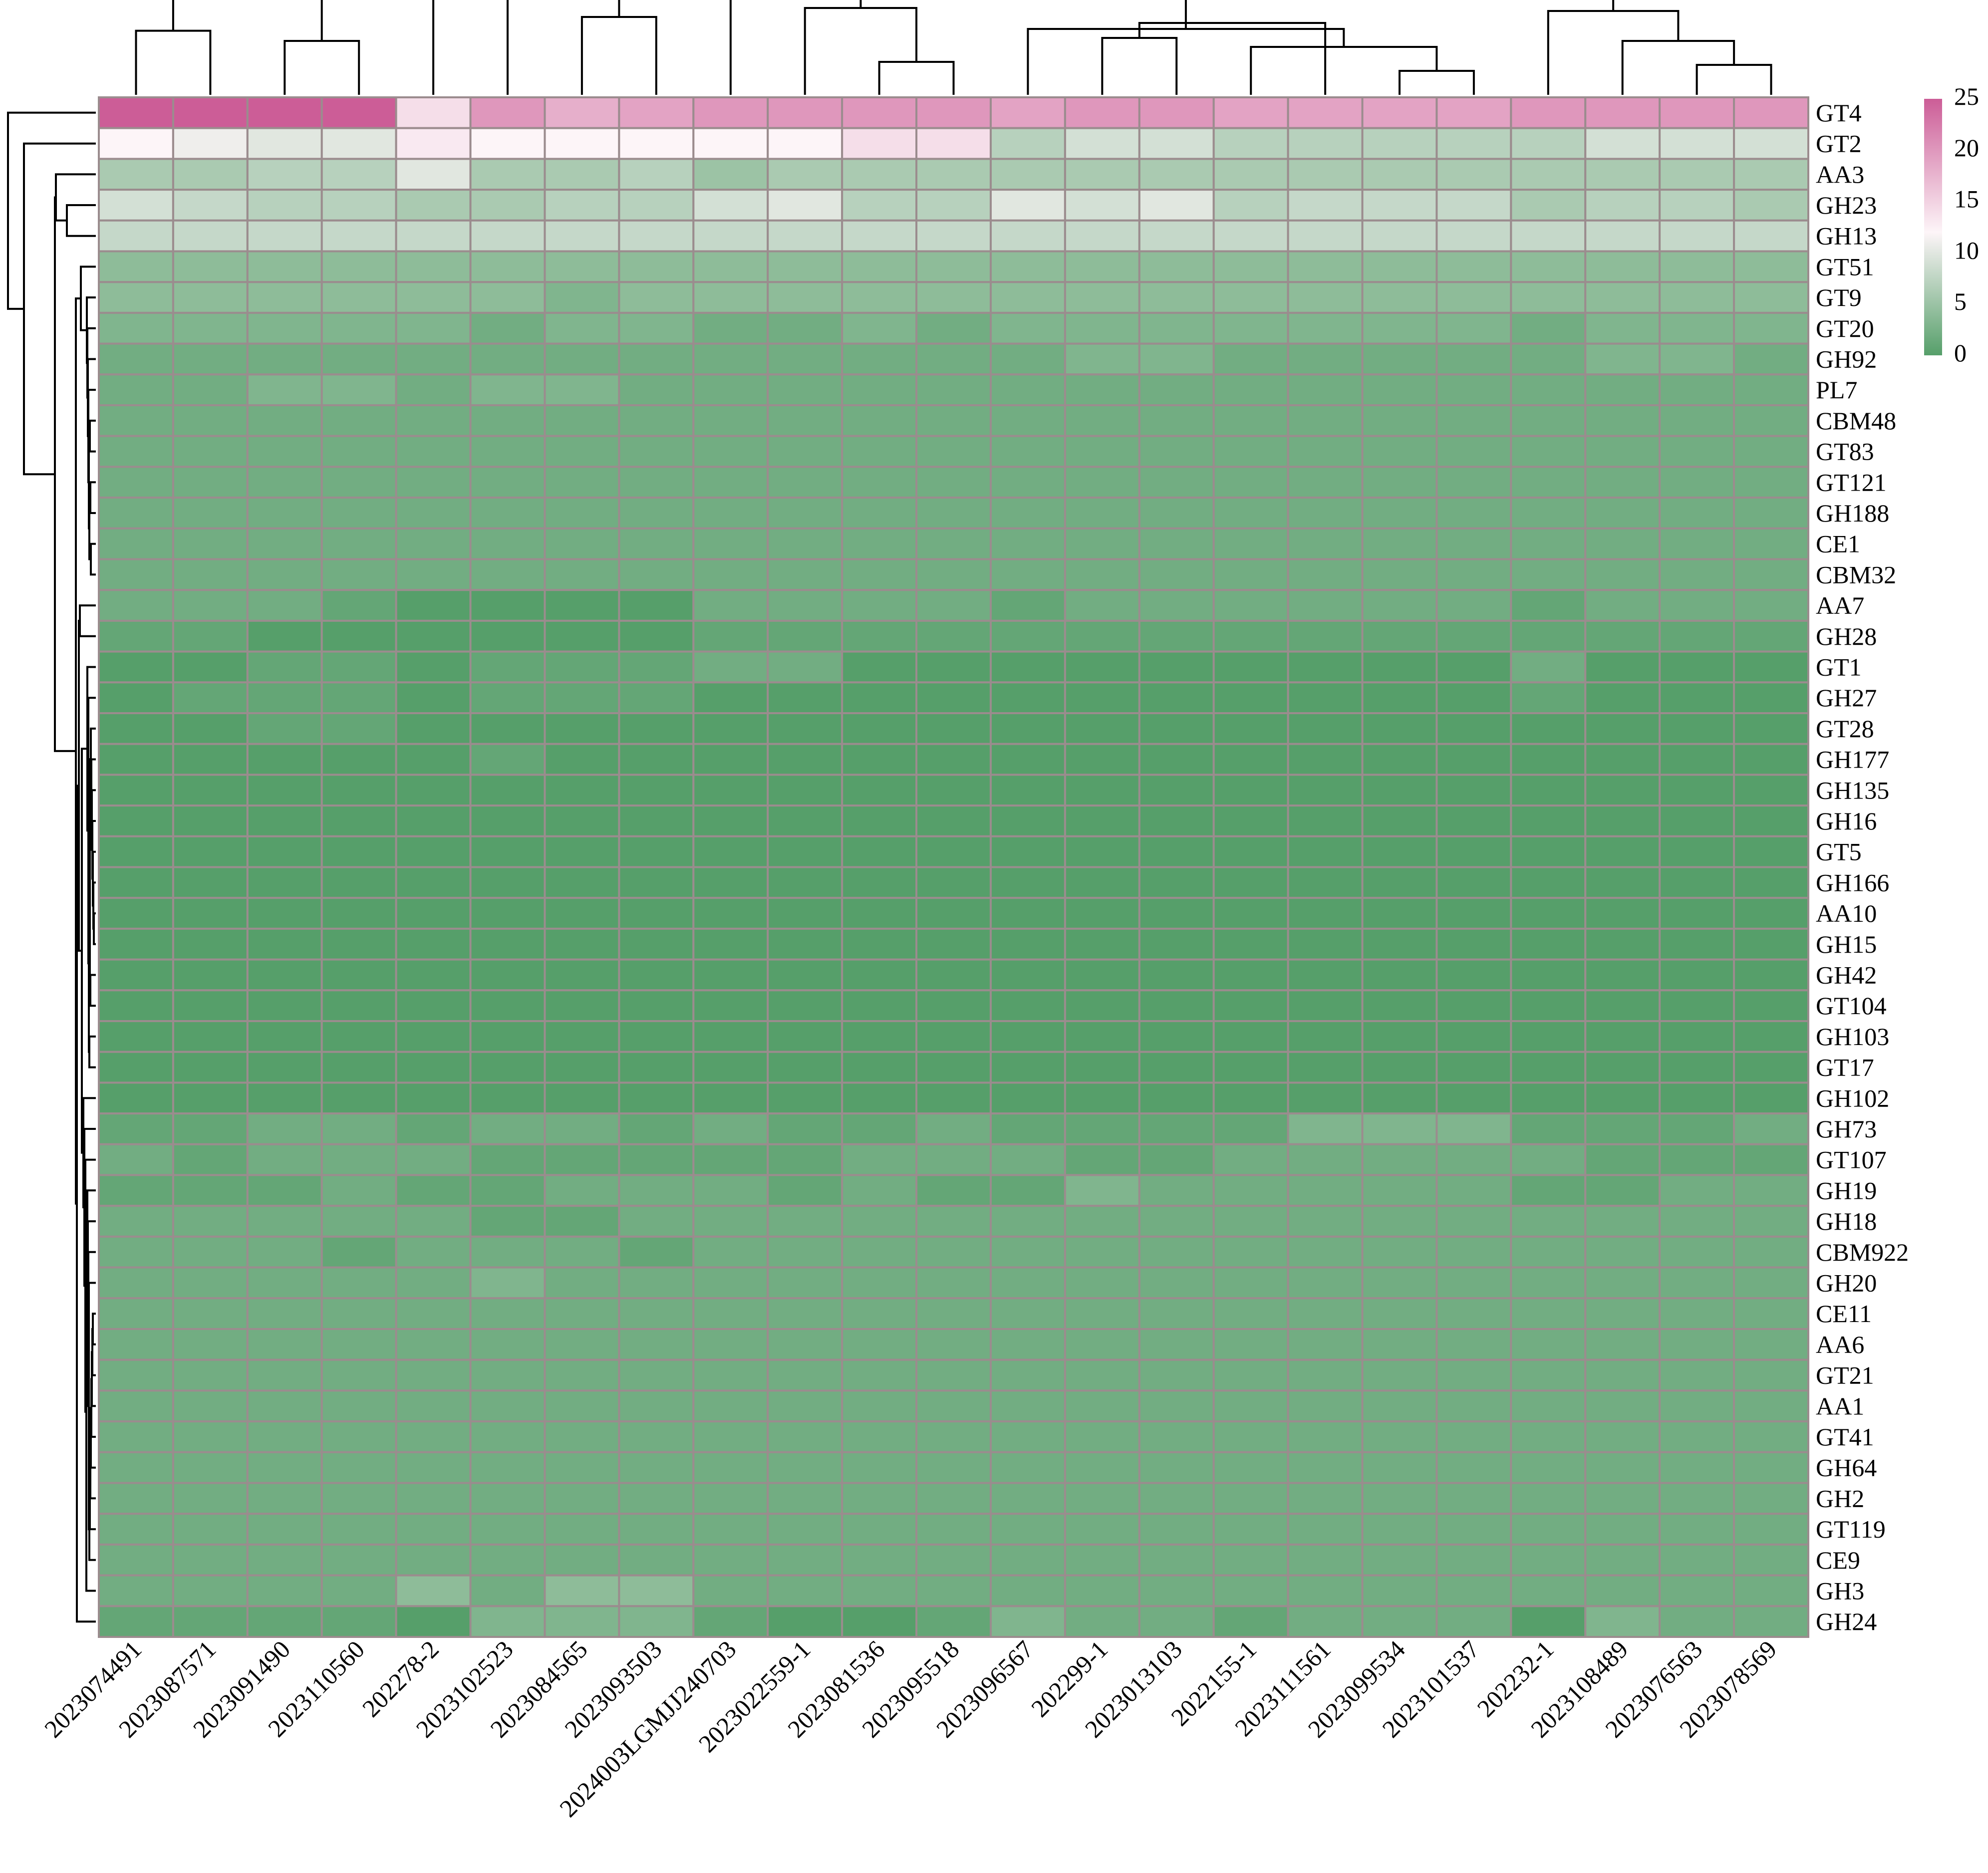 The image size is (1988, 1873). Describe the element at coordinates (1852, 482) in the screenshot. I see `row-label: GT121` at that location.